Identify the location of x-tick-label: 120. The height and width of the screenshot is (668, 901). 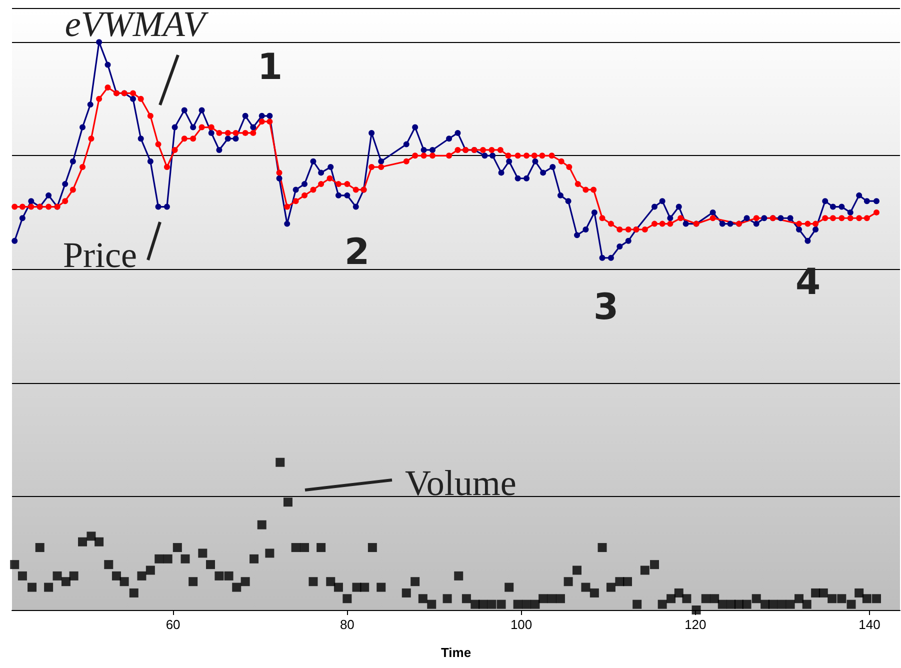
(695, 624).